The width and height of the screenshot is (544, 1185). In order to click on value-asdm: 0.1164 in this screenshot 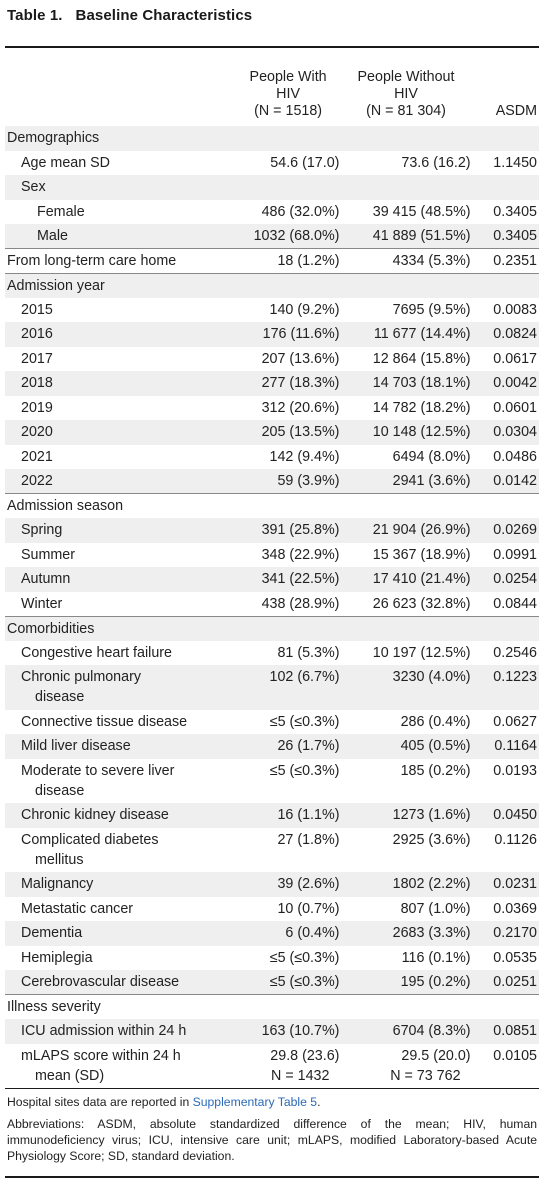, I will do `click(506, 746)`.